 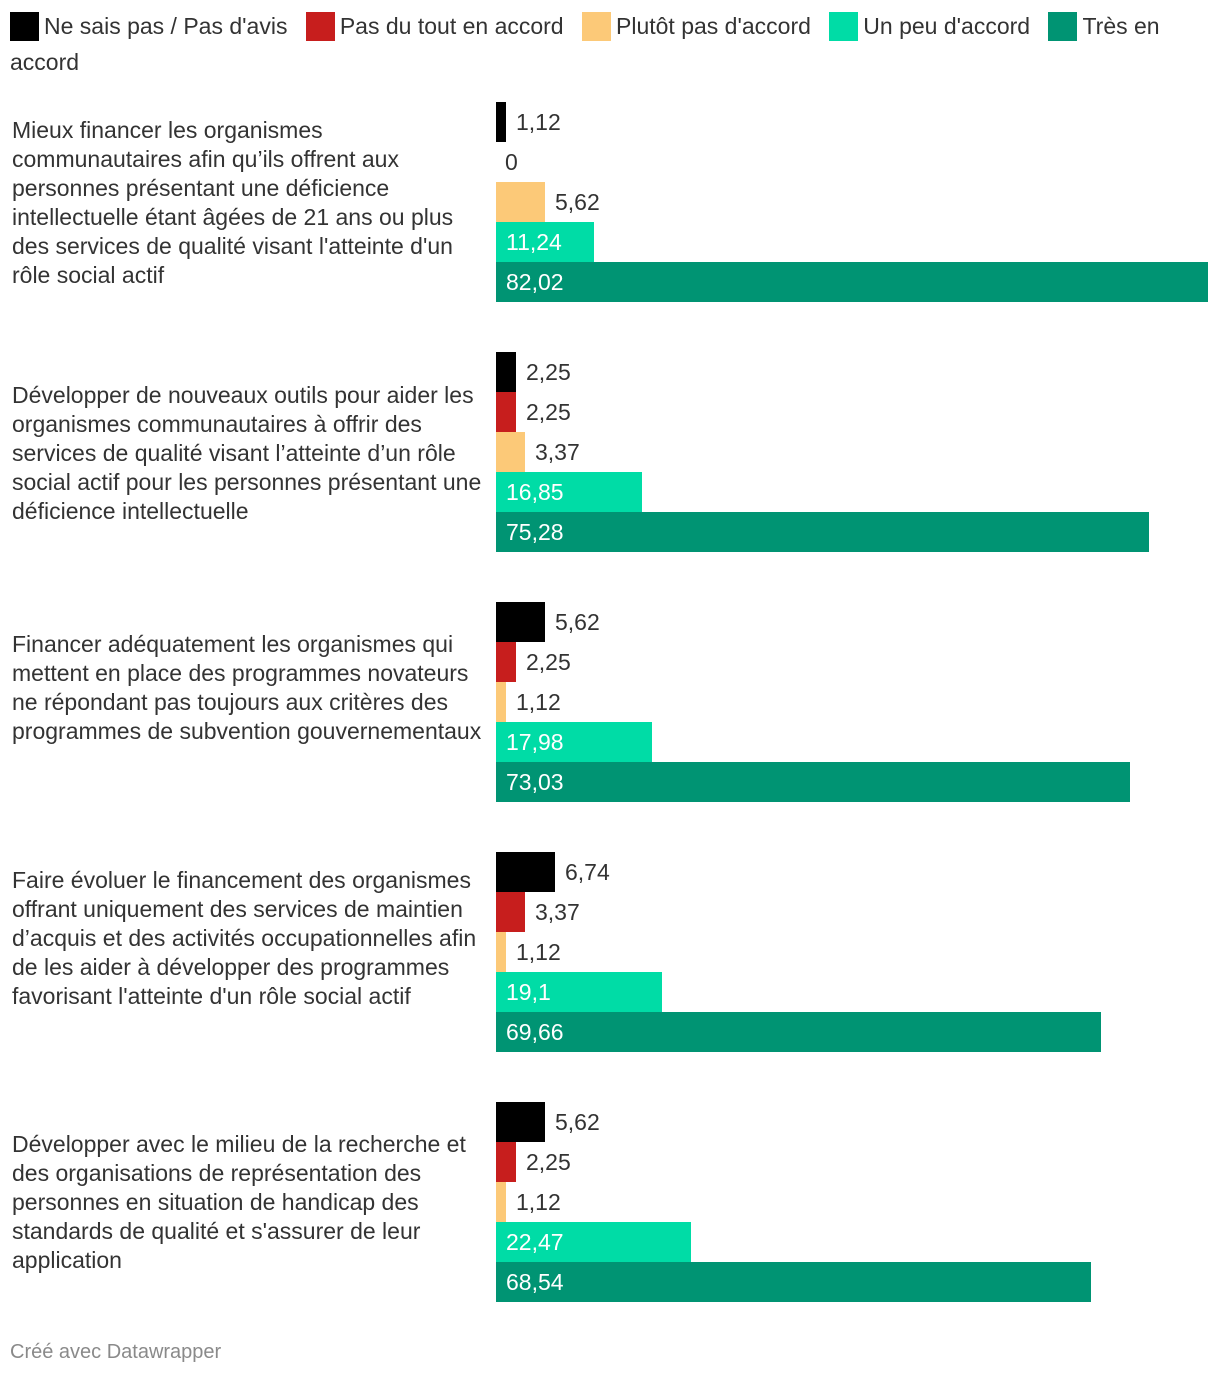 I want to click on legend-label: Plutôt pas d'accord, so click(x=713, y=26).